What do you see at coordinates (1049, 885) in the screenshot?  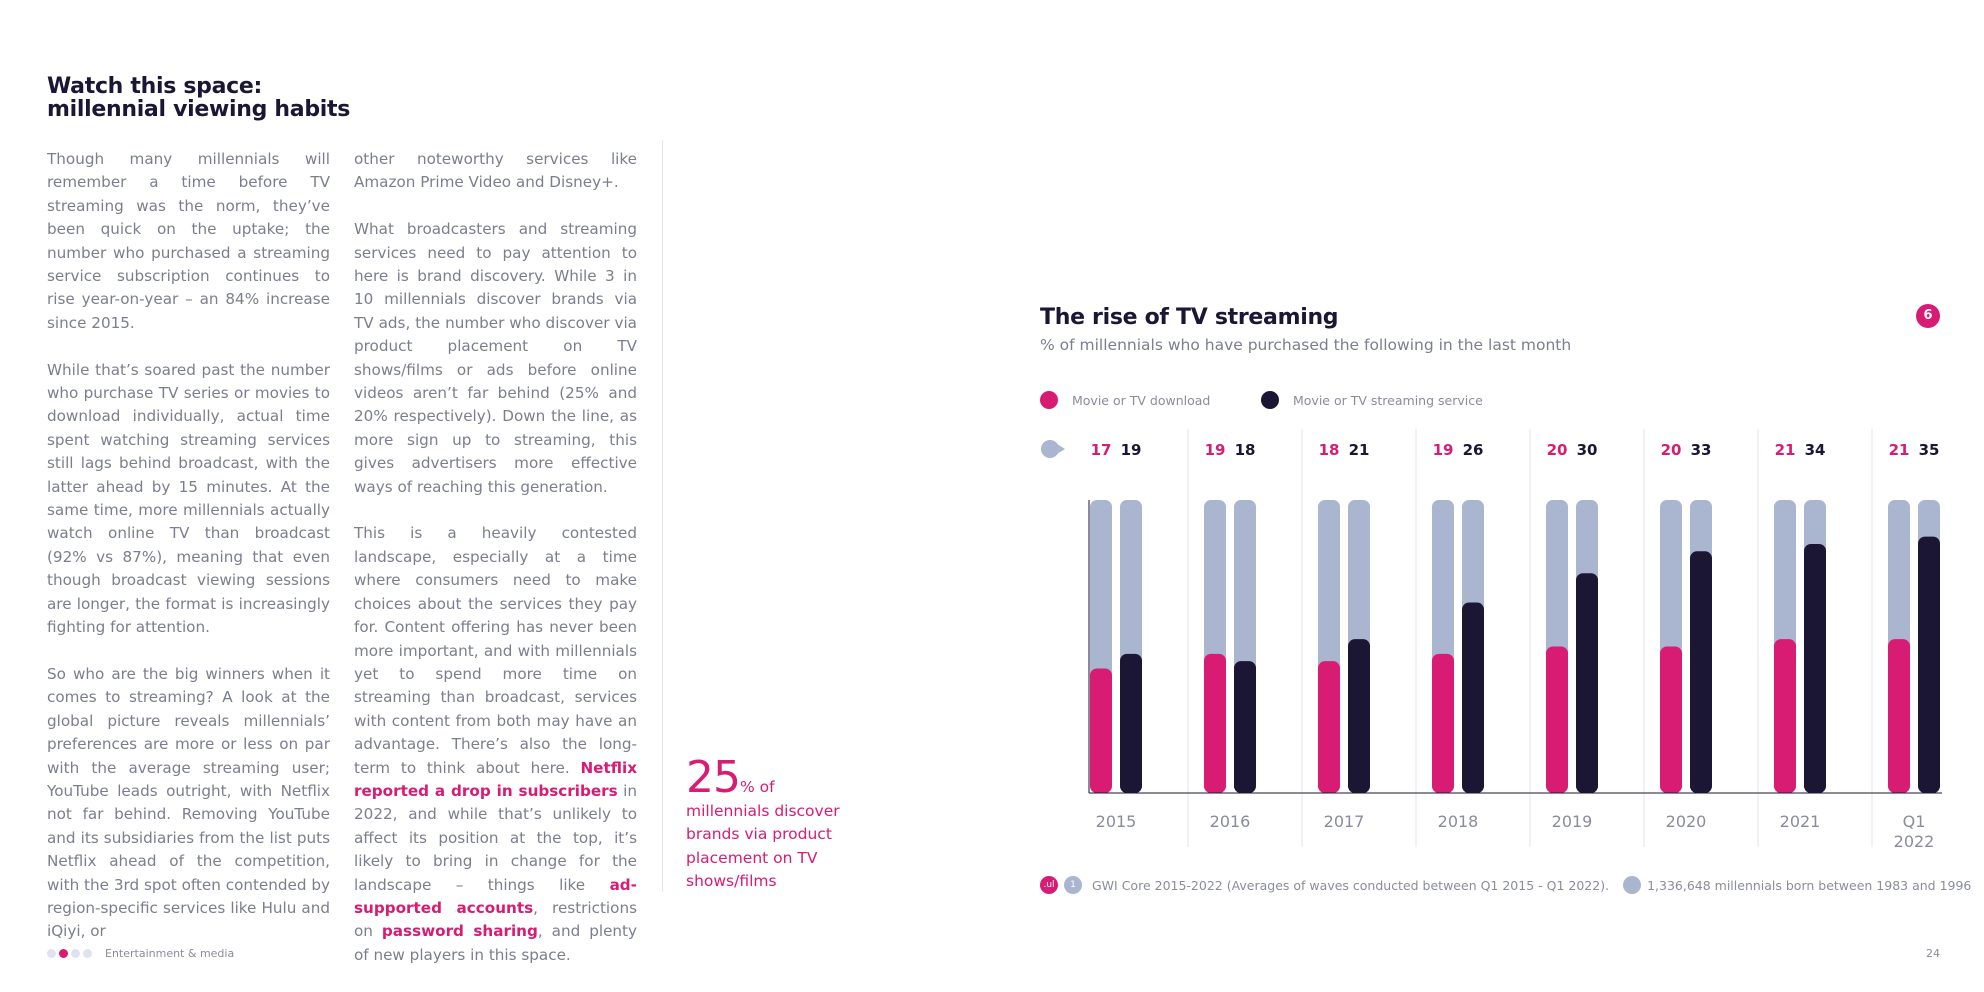 I see `chart-icon: .ul` at bounding box center [1049, 885].